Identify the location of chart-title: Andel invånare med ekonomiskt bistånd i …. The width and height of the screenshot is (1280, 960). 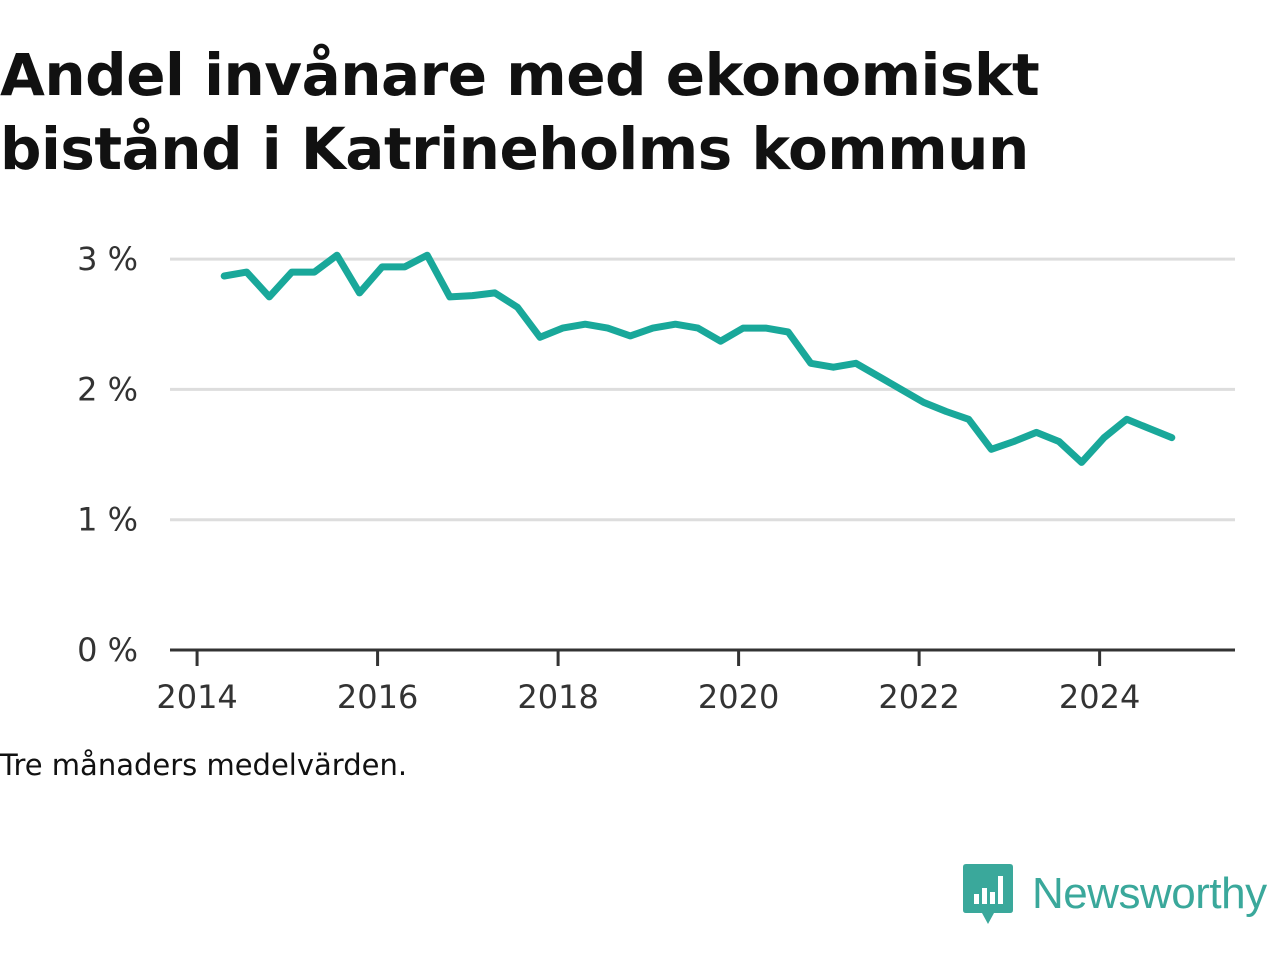
(520, 112).